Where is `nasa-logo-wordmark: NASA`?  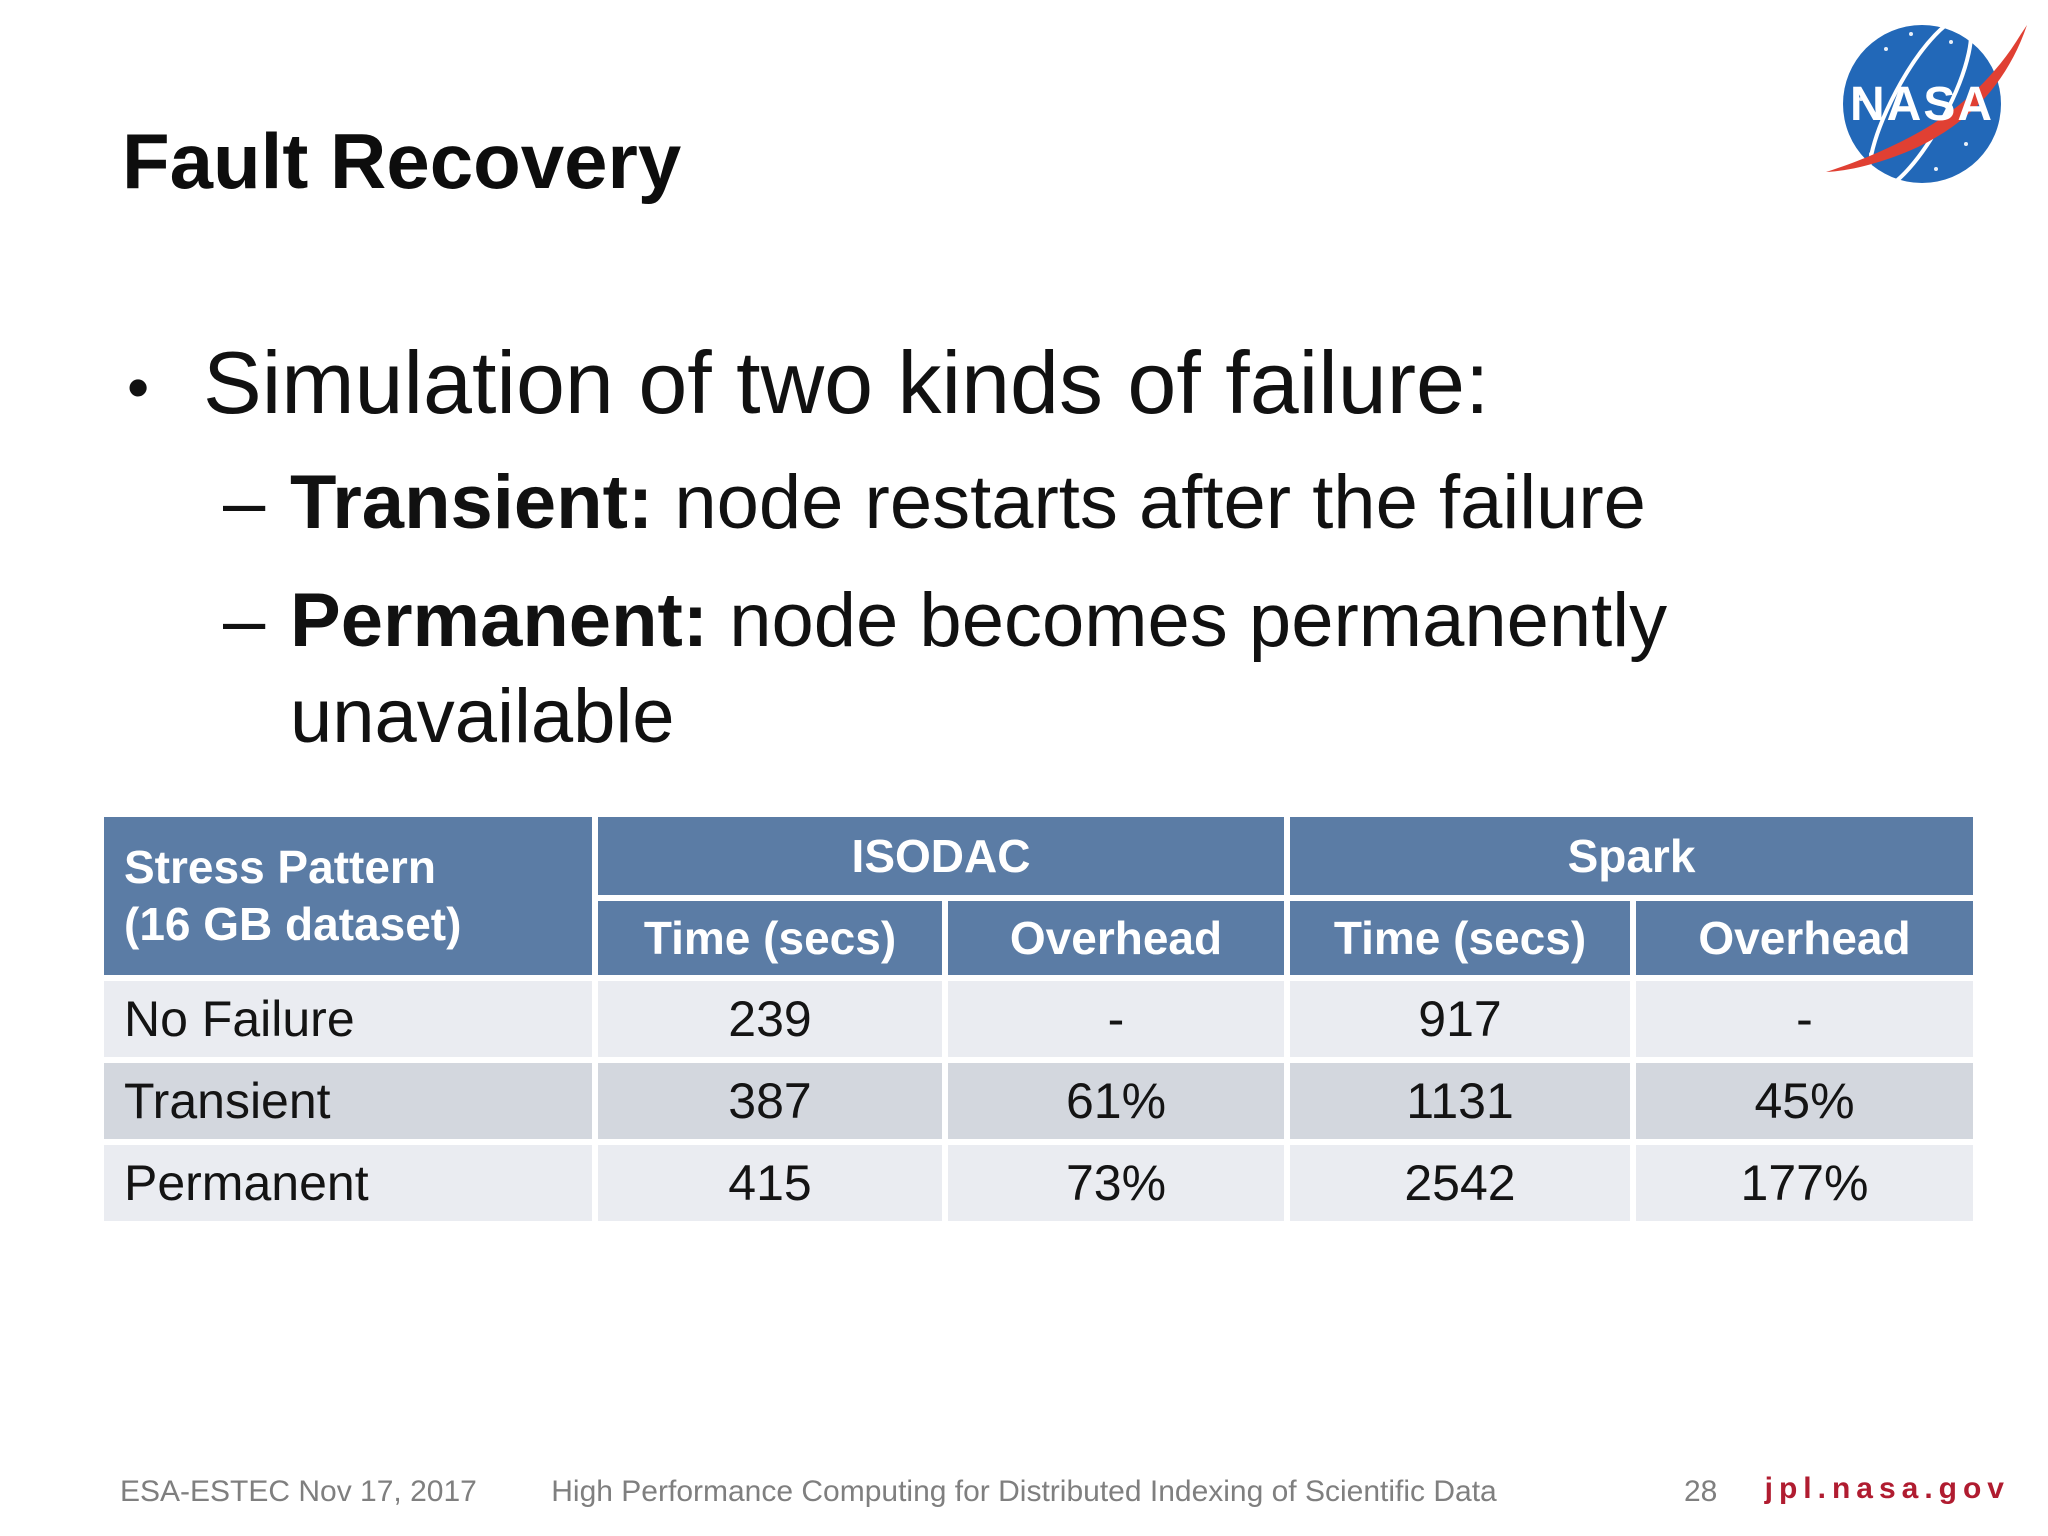 nasa-logo-wordmark: NASA is located at coordinates (1922, 104).